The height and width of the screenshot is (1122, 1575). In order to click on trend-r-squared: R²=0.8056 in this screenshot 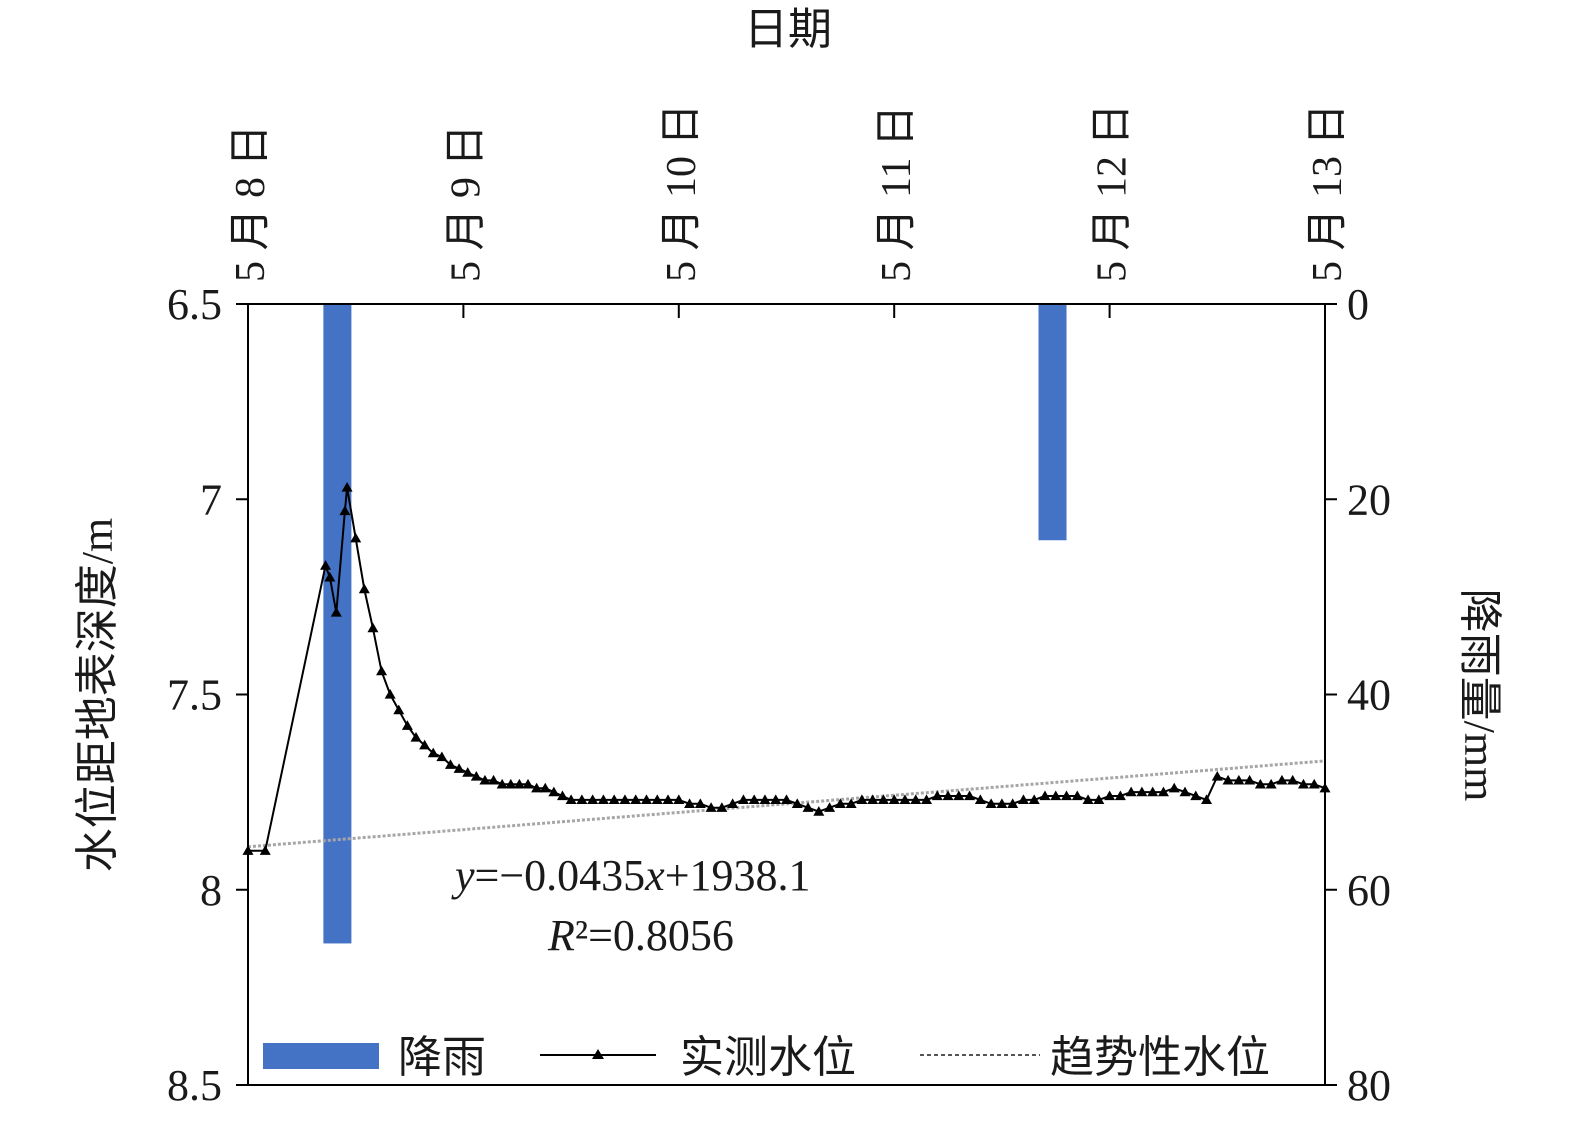, I will do `click(640, 935)`.